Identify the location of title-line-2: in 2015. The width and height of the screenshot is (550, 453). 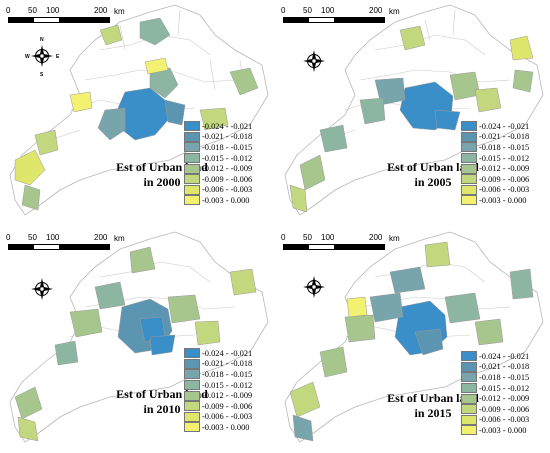
(433, 413).